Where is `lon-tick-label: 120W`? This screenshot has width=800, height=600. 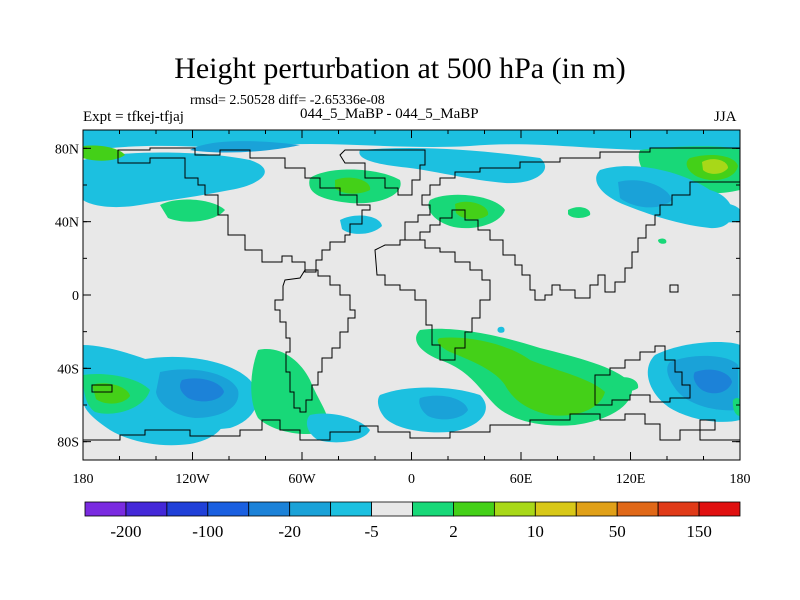
lon-tick-label: 120W is located at coordinates (192, 479).